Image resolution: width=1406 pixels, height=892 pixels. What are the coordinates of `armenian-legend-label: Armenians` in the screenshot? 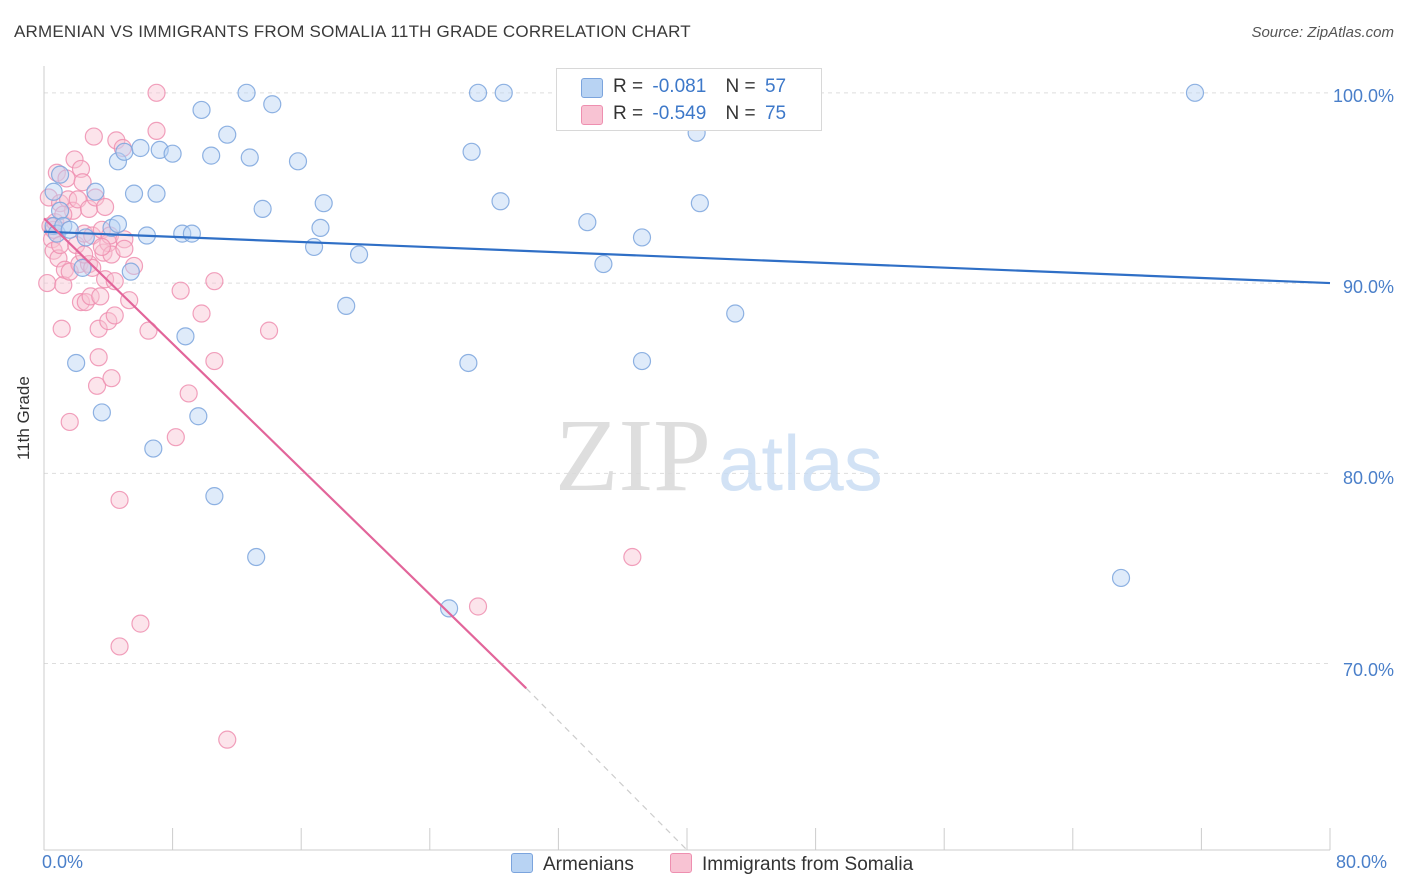 It's located at (588, 864).